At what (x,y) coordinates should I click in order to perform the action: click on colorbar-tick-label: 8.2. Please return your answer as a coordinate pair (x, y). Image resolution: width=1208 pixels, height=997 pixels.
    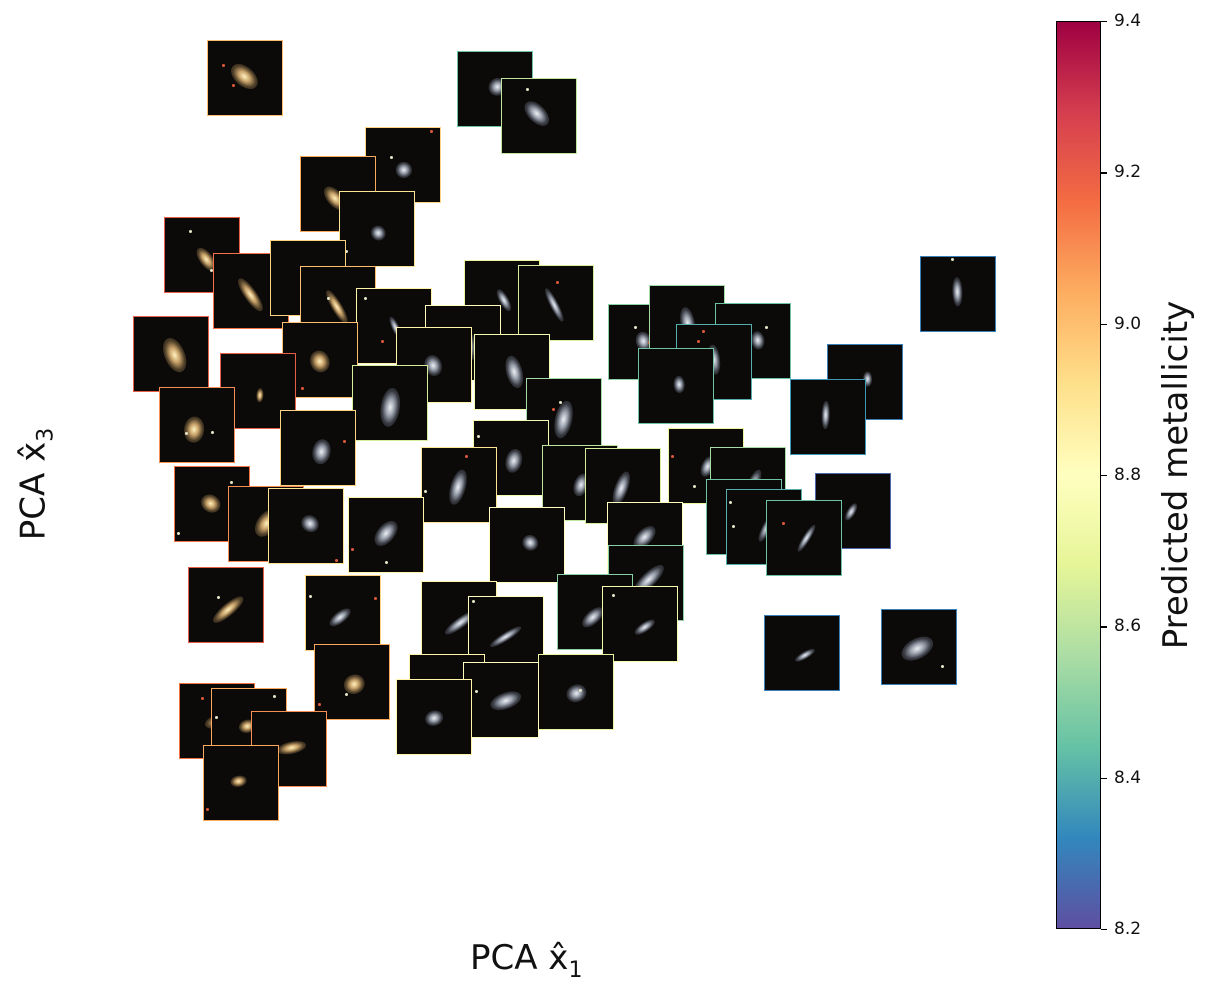
    Looking at the image, I should click on (1128, 929).